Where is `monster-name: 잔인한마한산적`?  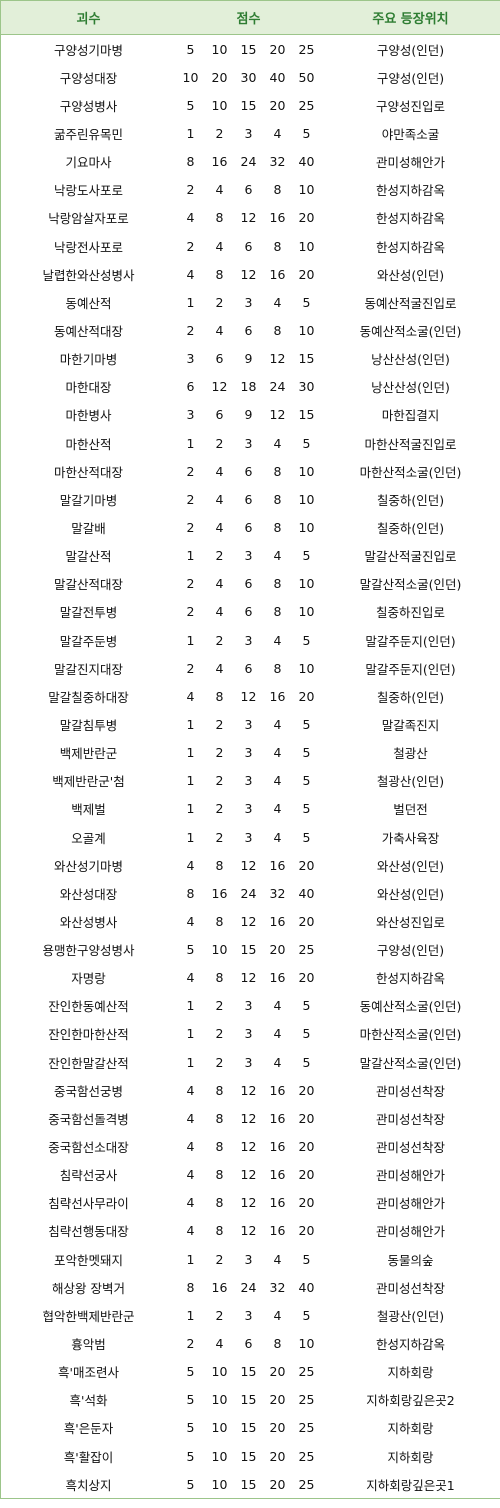 monster-name: 잔인한마한산적 is located at coordinates (88, 1035).